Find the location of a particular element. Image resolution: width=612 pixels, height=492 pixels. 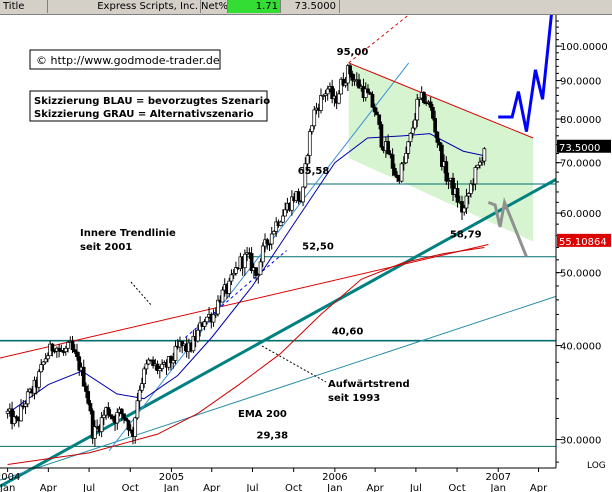

x-month-label: Oct is located at coordinates (456, 487).